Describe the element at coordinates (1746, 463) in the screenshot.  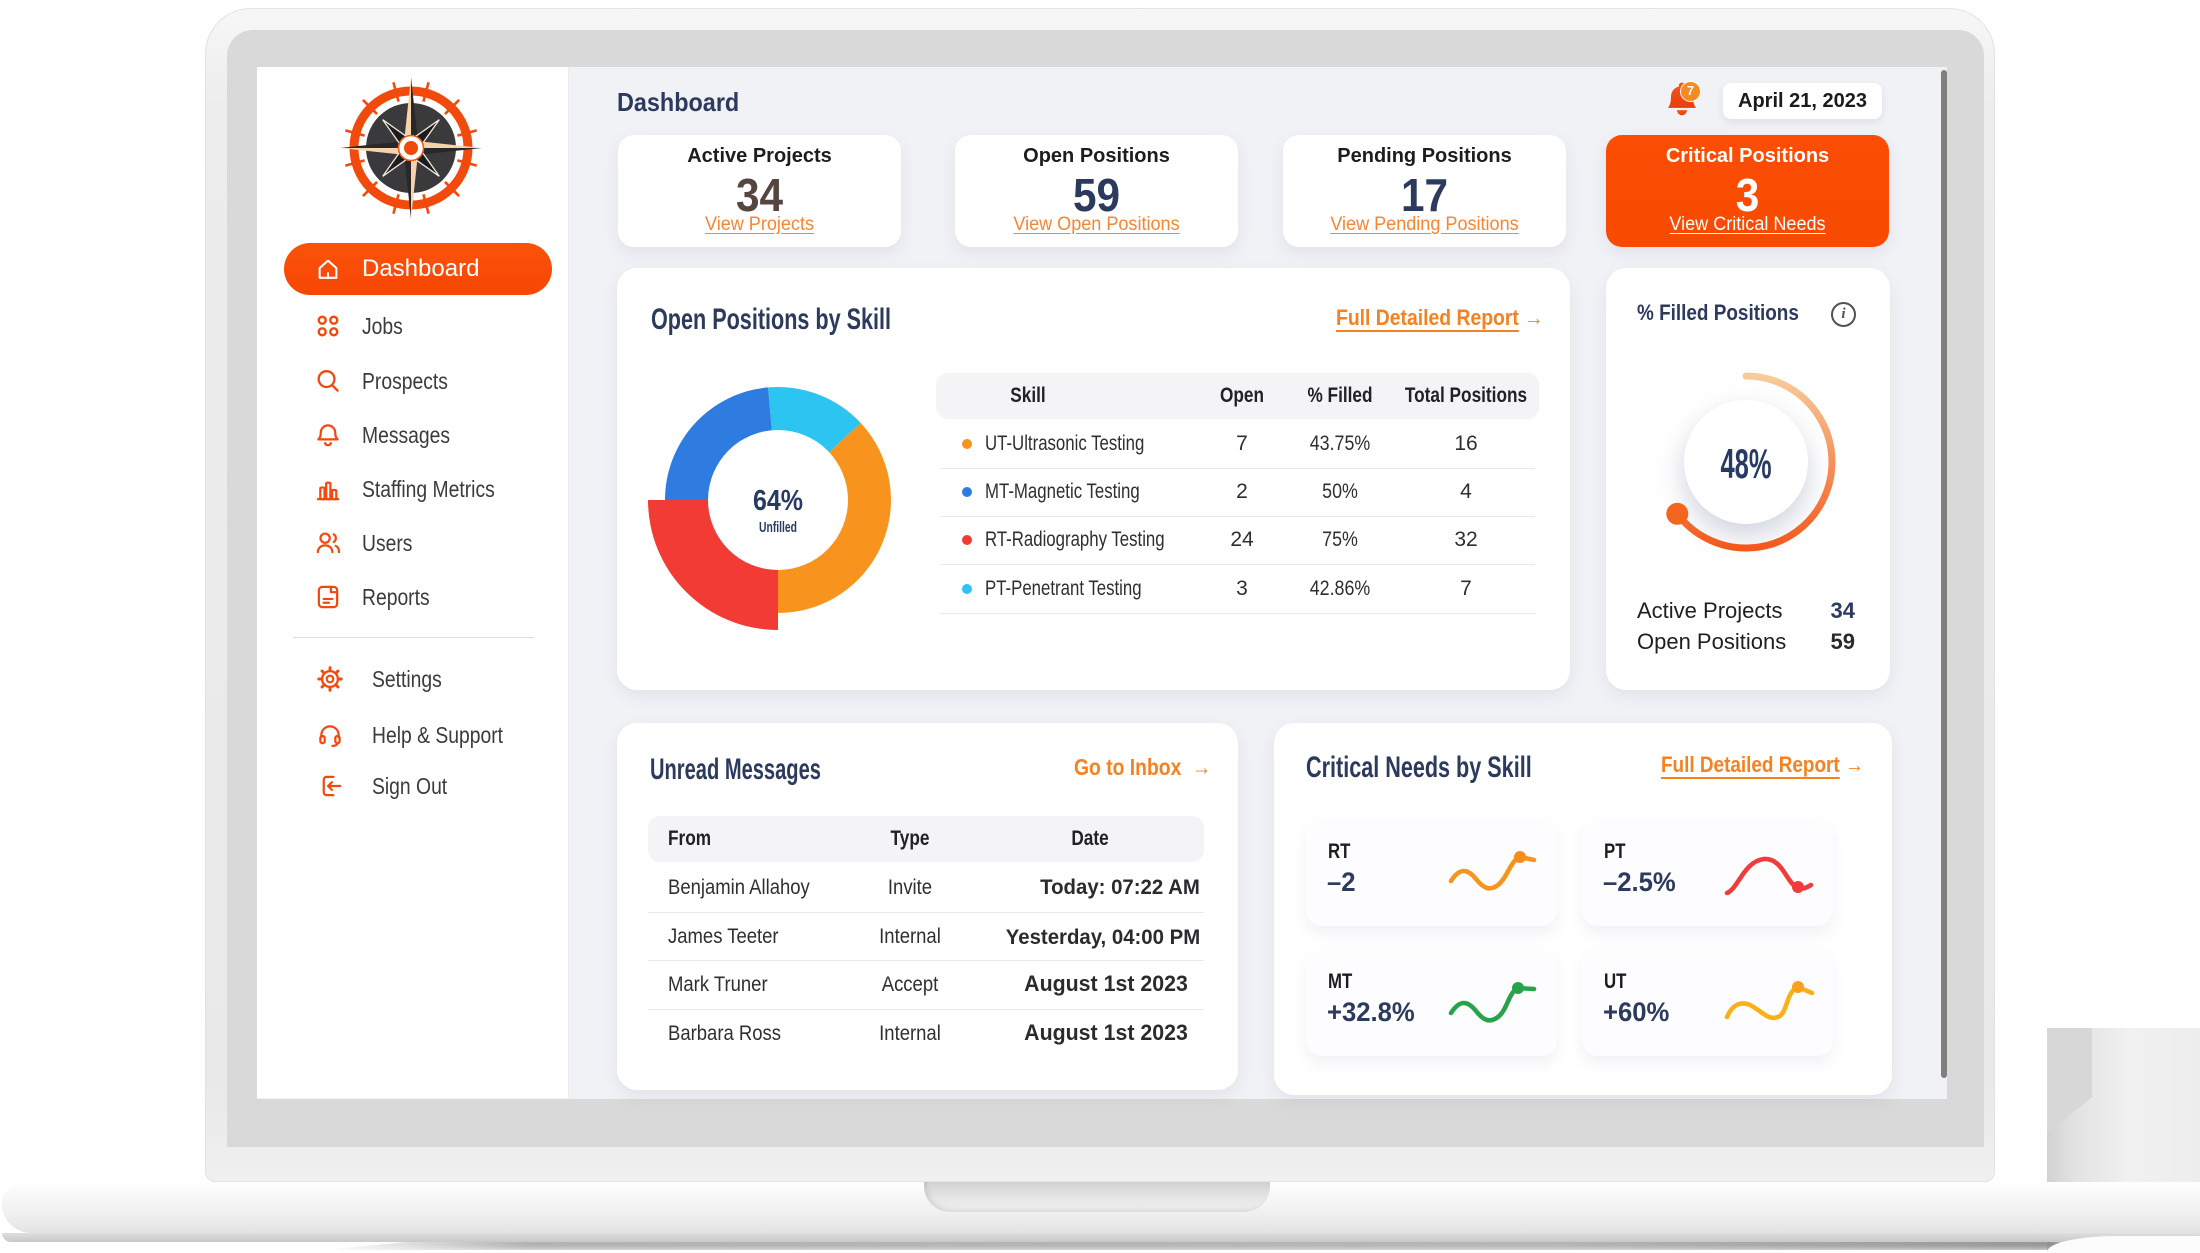
I see `svg-text: 48%` at that location.